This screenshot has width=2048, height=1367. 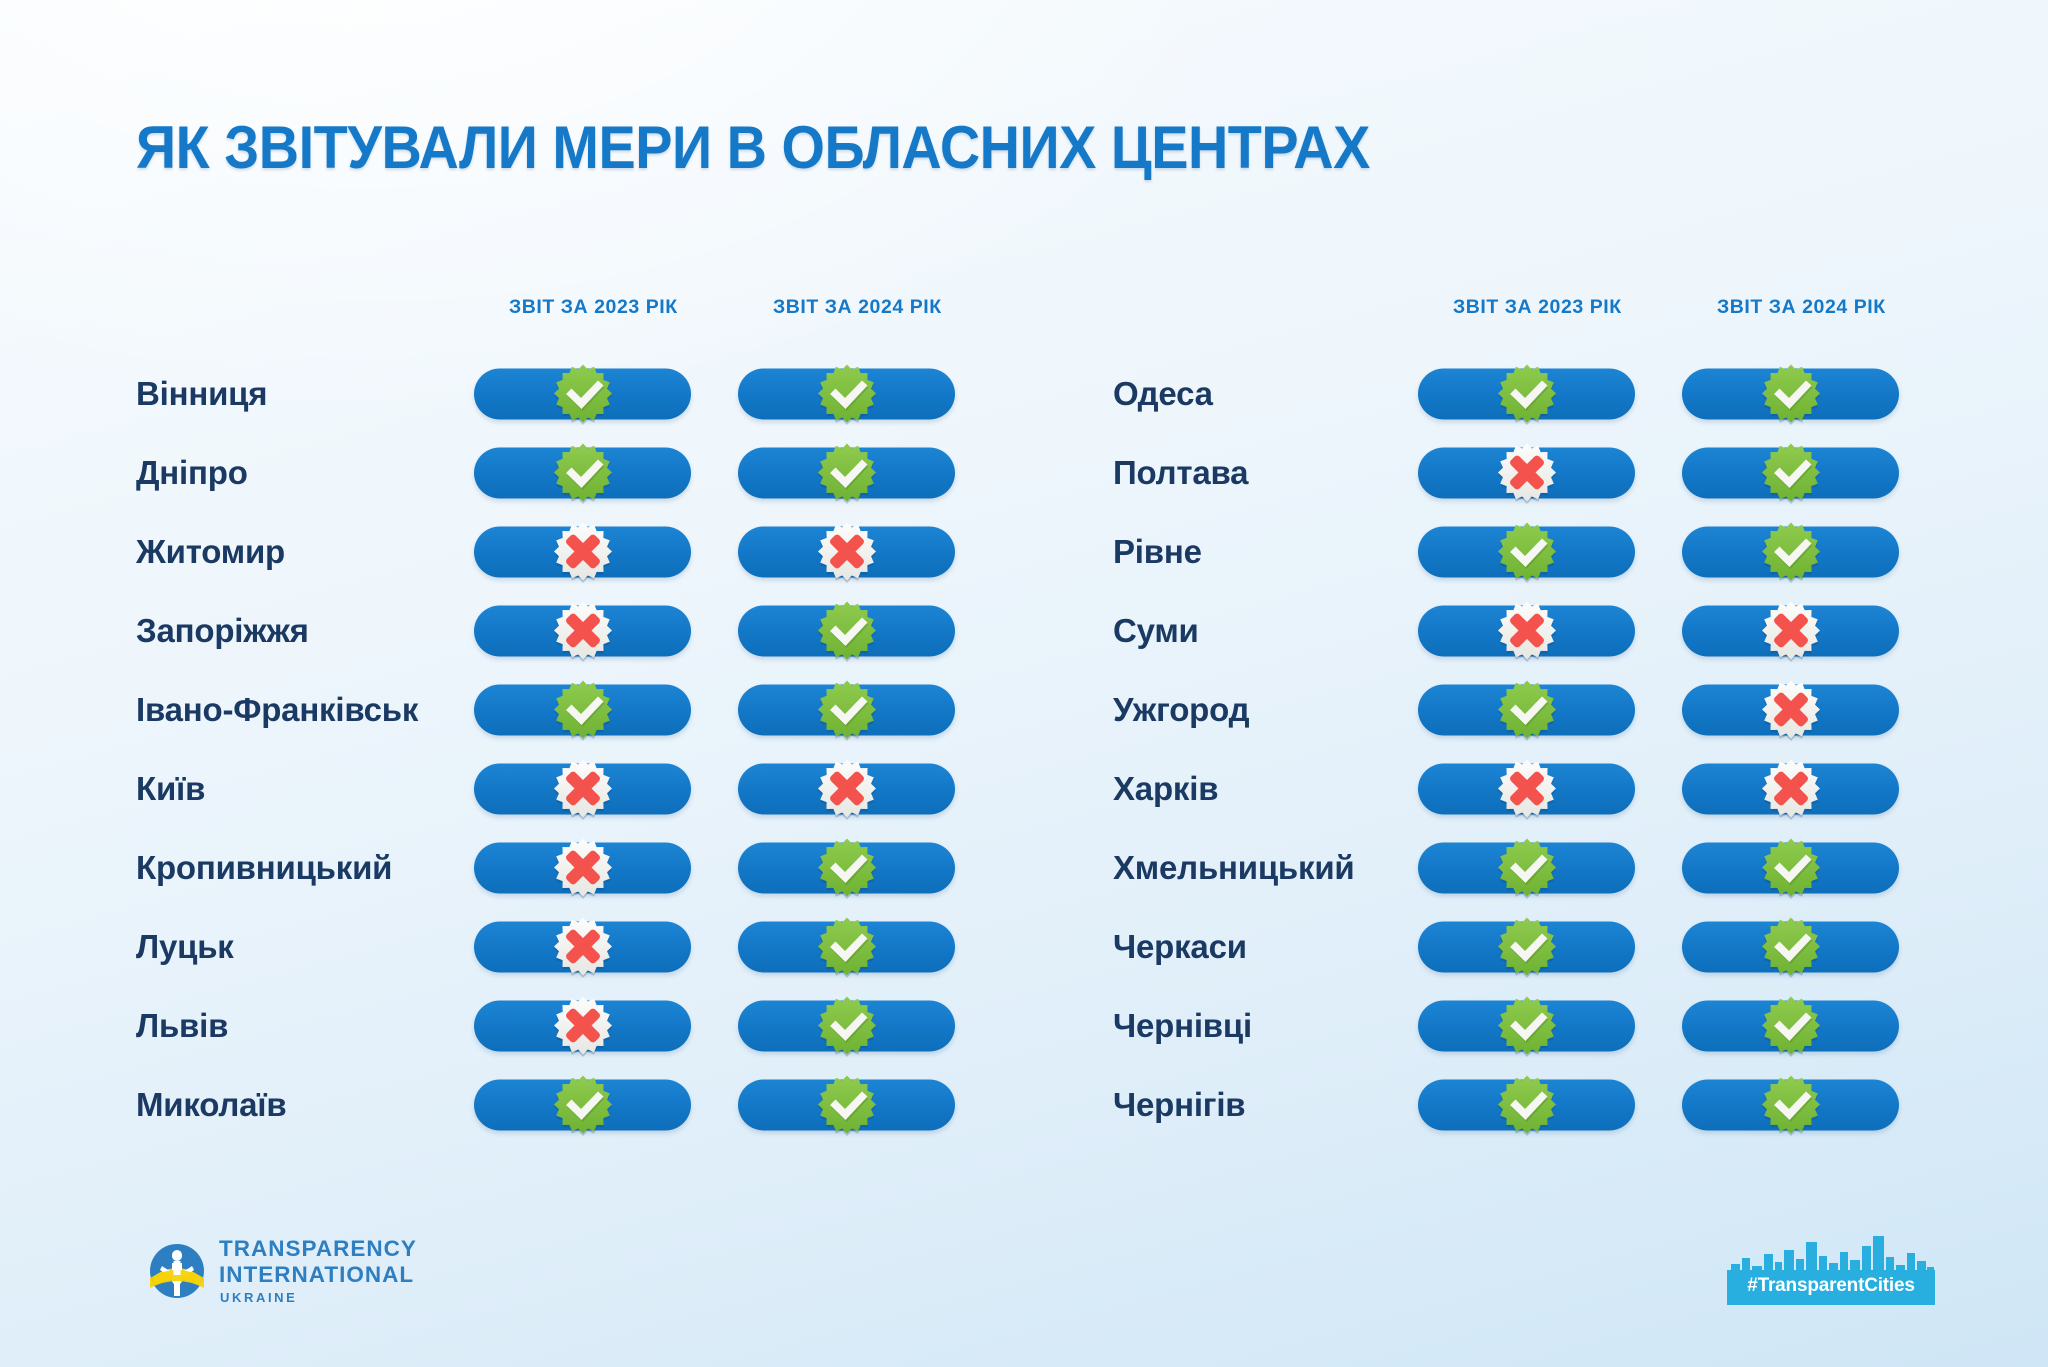 I want to click on city-name: Вінниця, so click(x=202, y=393).